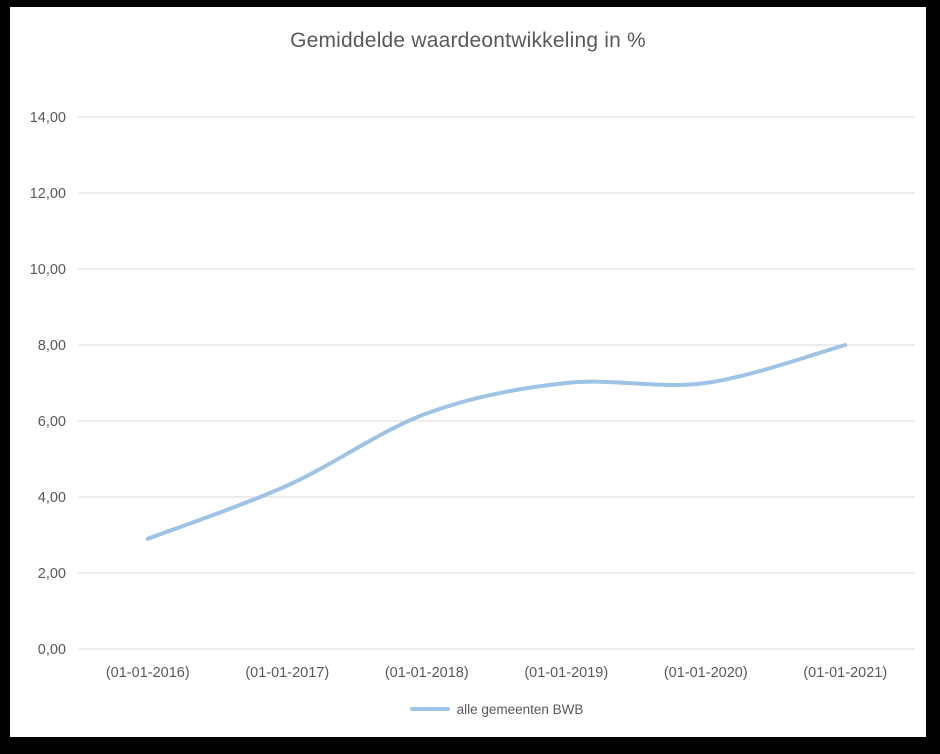  Describe the element at coordinates (287, 673) in the screenshot. I see `x-axis-tick-label: (01-01-2017)` at that location.